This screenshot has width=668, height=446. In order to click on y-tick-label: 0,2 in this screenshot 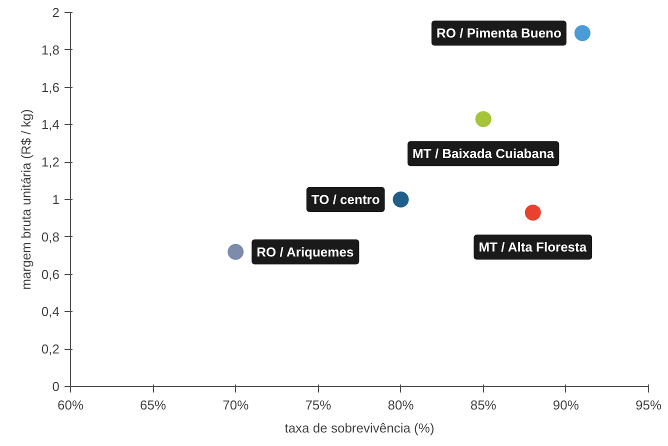, I will do `click(50, 349)`.